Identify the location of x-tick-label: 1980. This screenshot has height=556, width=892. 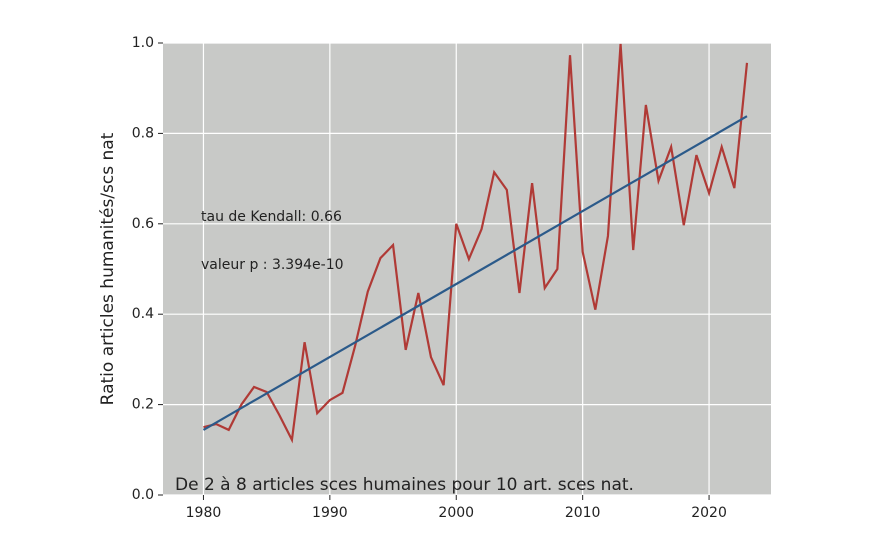
(204, 513).